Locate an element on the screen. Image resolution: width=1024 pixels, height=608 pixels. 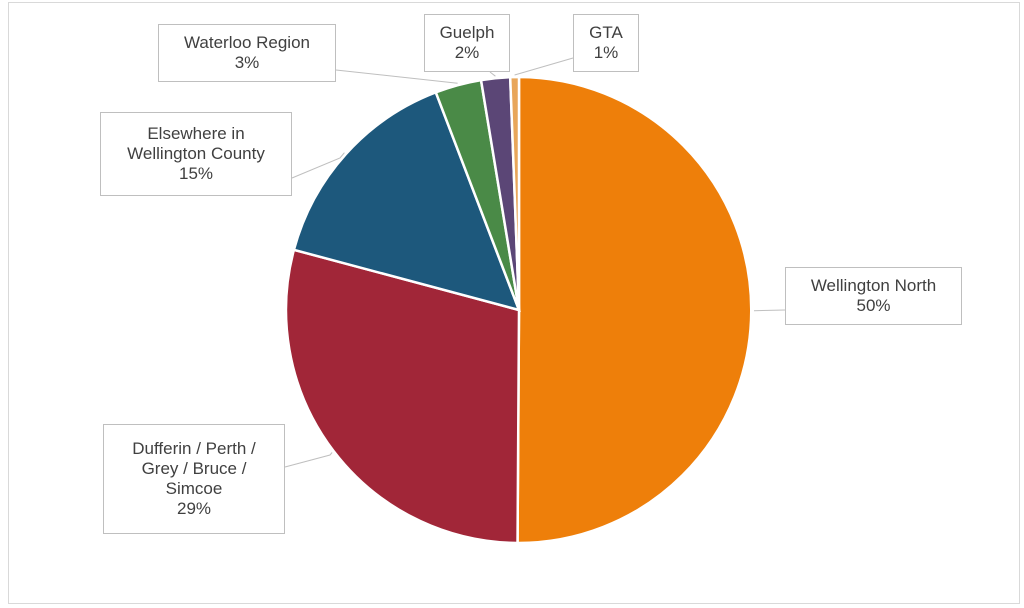
slice-label: Waterloo Region is located at coordinates (247, 42).